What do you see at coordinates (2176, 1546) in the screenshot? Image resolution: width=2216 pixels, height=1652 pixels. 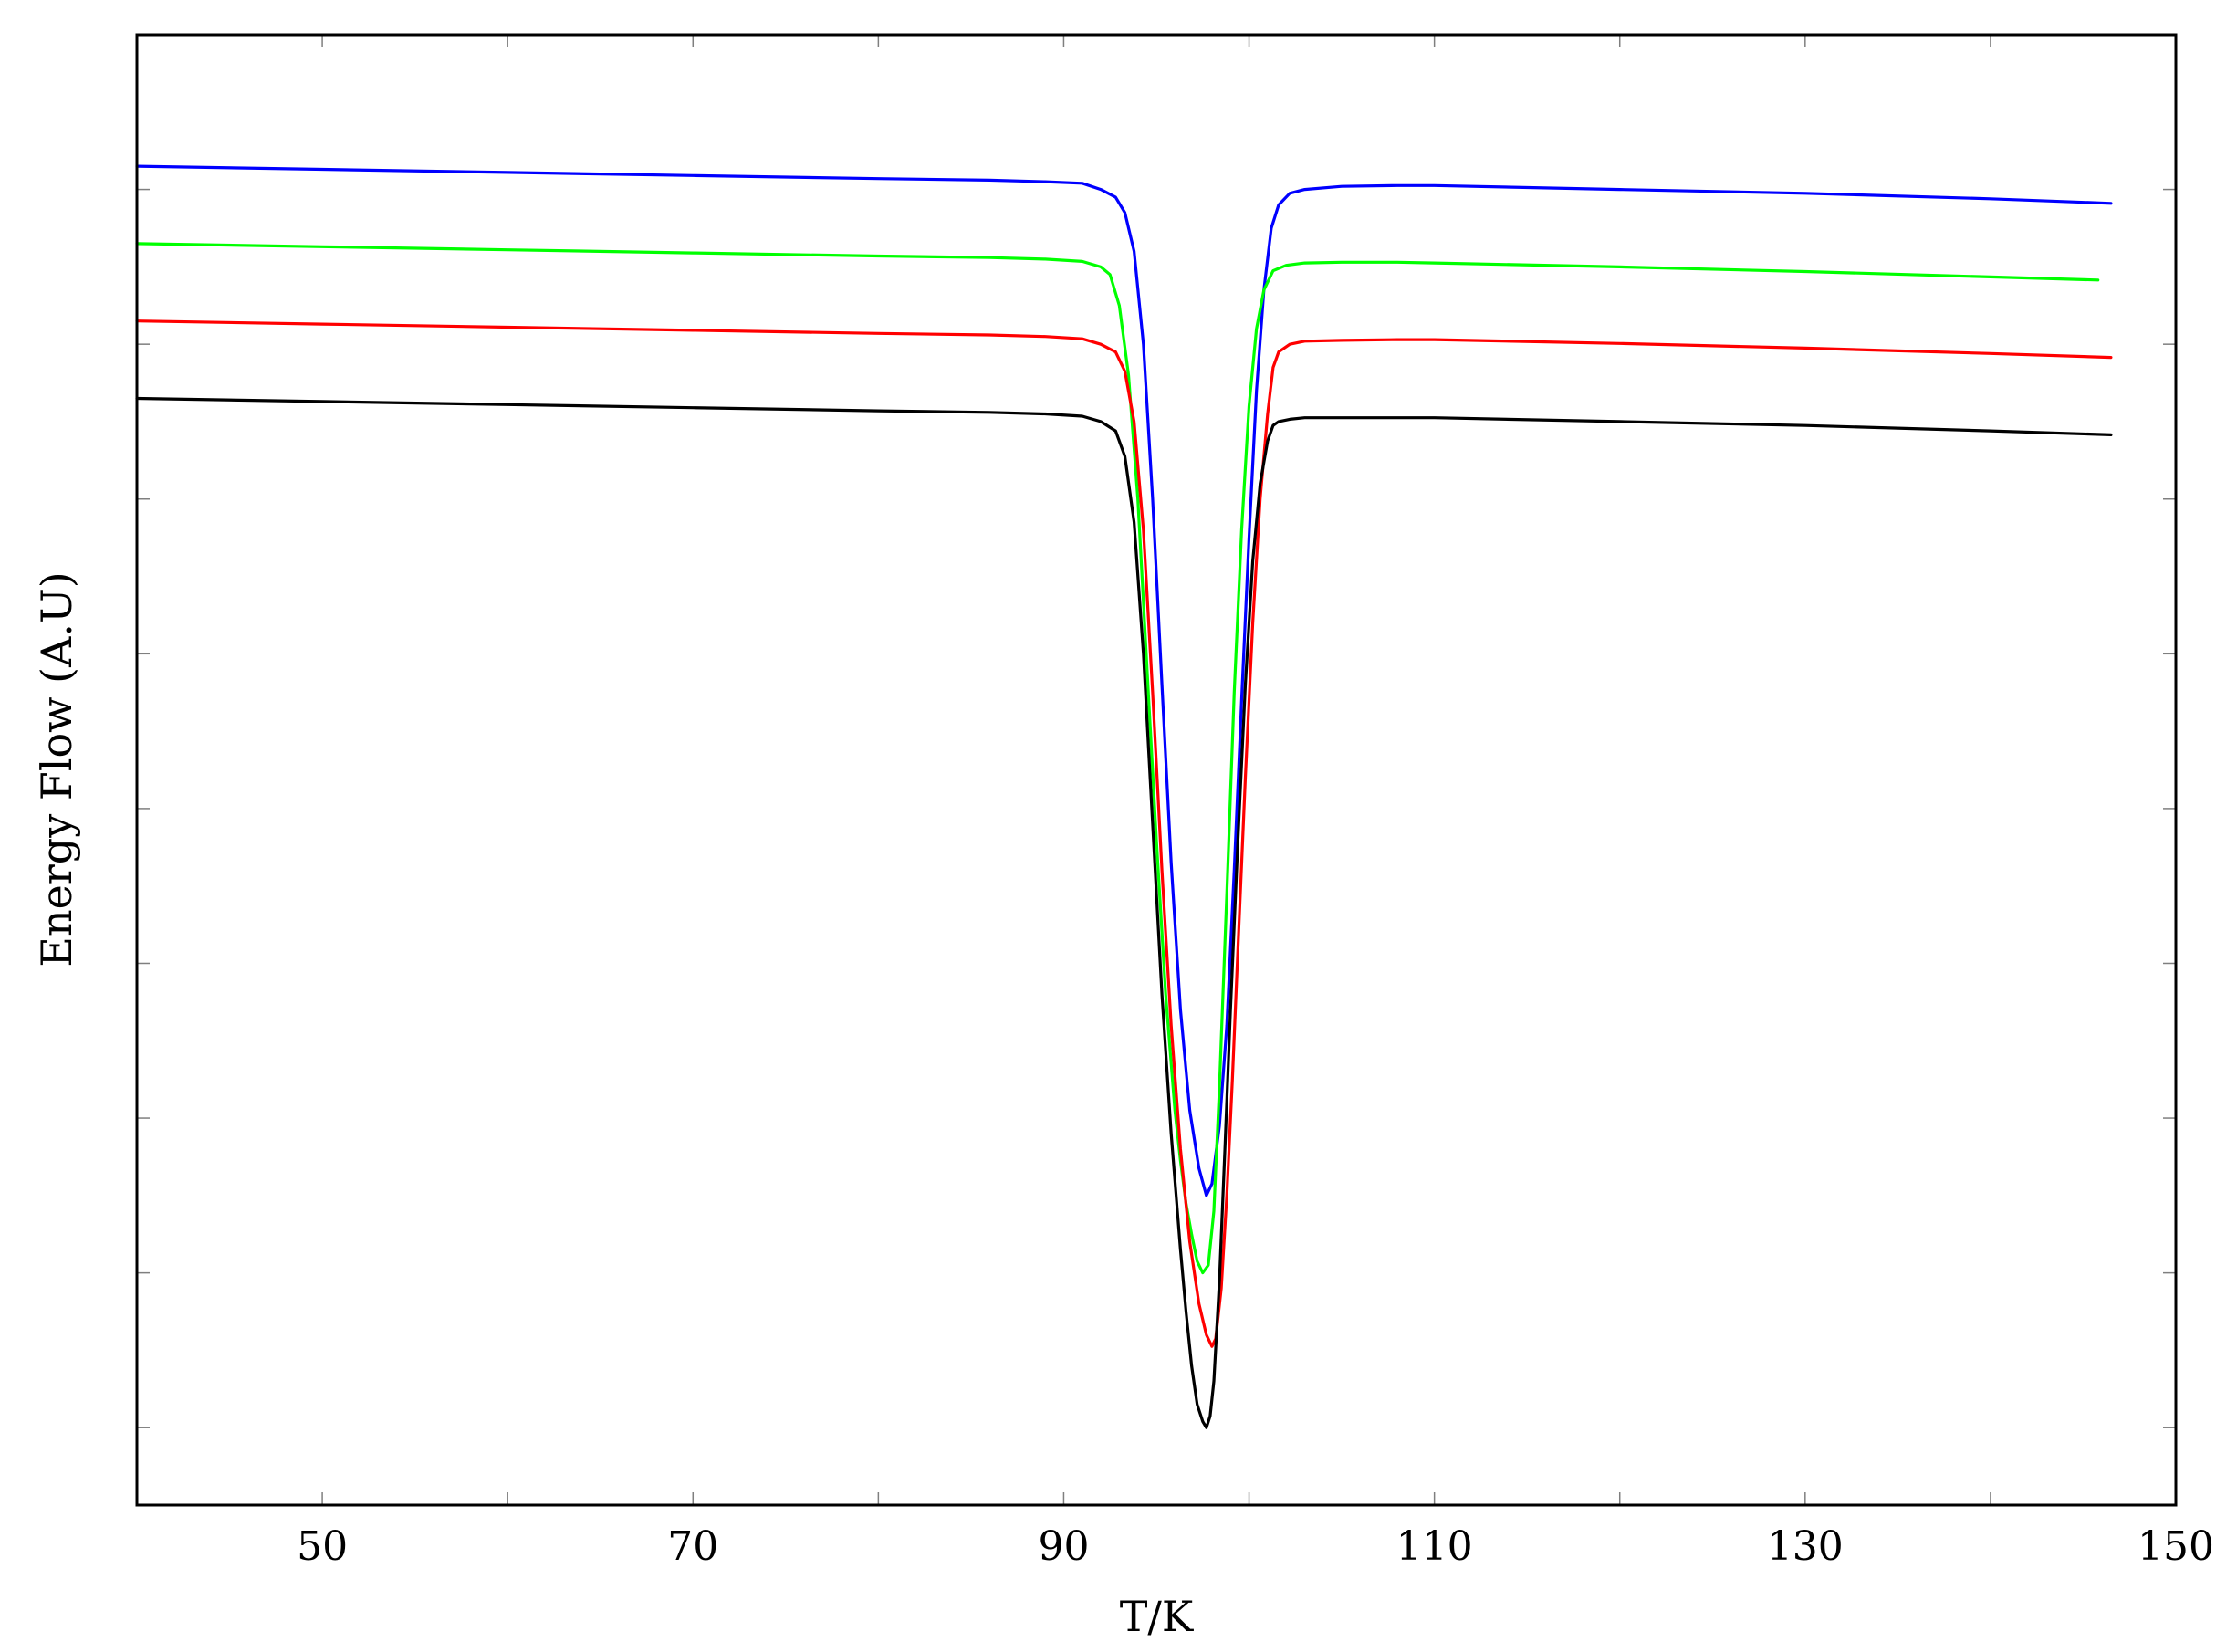 I see `x-tick-label: 150` at bounding box center [2176, 1546].